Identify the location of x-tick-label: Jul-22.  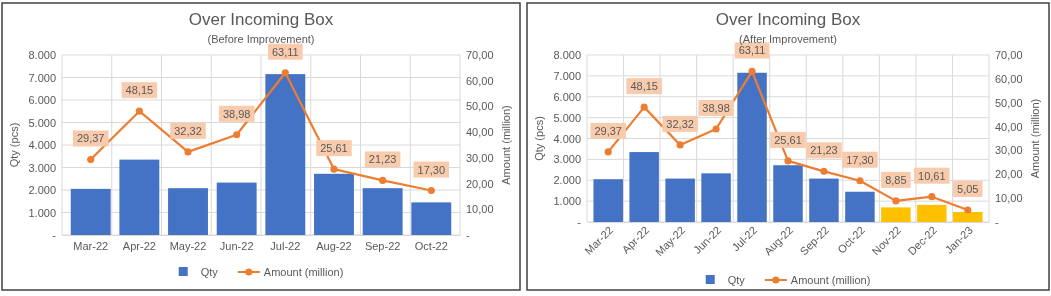
(285, 245).